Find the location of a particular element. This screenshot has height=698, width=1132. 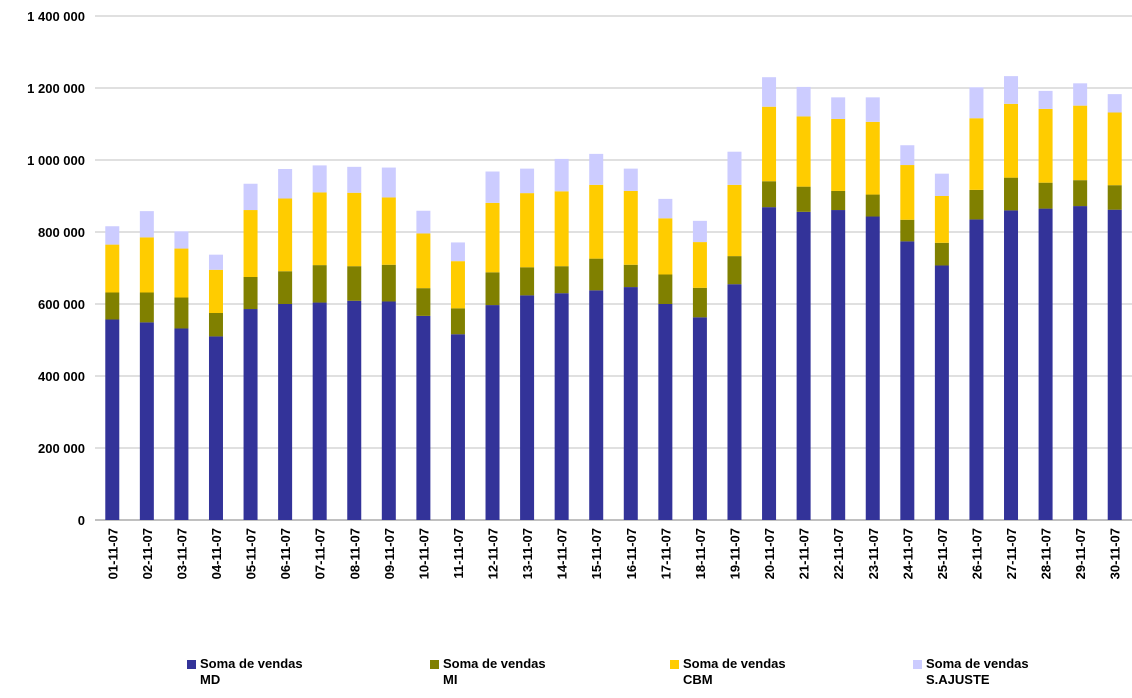

y-tick-label: 0 is located at coordinates (81, 520).